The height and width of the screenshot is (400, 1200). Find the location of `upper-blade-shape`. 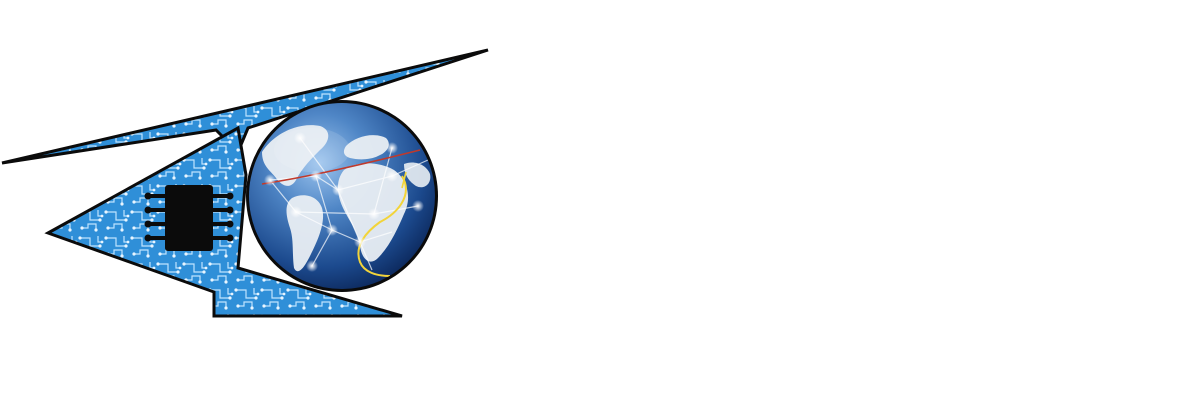

upper-blade-shape is located at coordinates (245, 106).